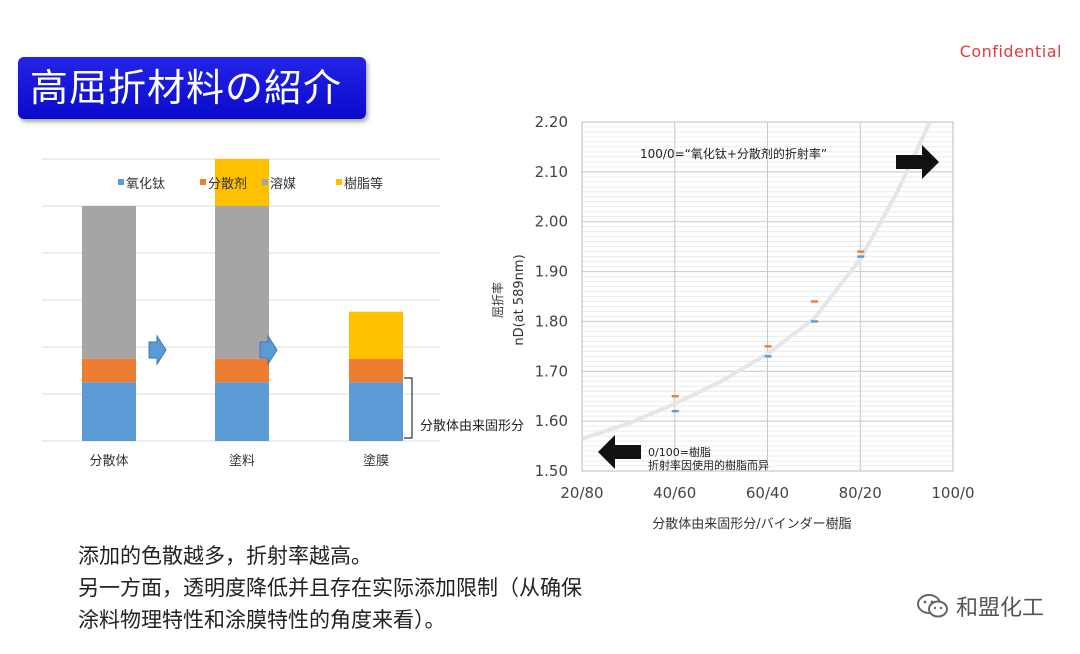 Image resolution: width=1080 pixels, height=654 pixels. What do you see at coordinates (376, 461) in the screenshot?
I see `category-label: 塗膜` at bounding box center [376, 461].